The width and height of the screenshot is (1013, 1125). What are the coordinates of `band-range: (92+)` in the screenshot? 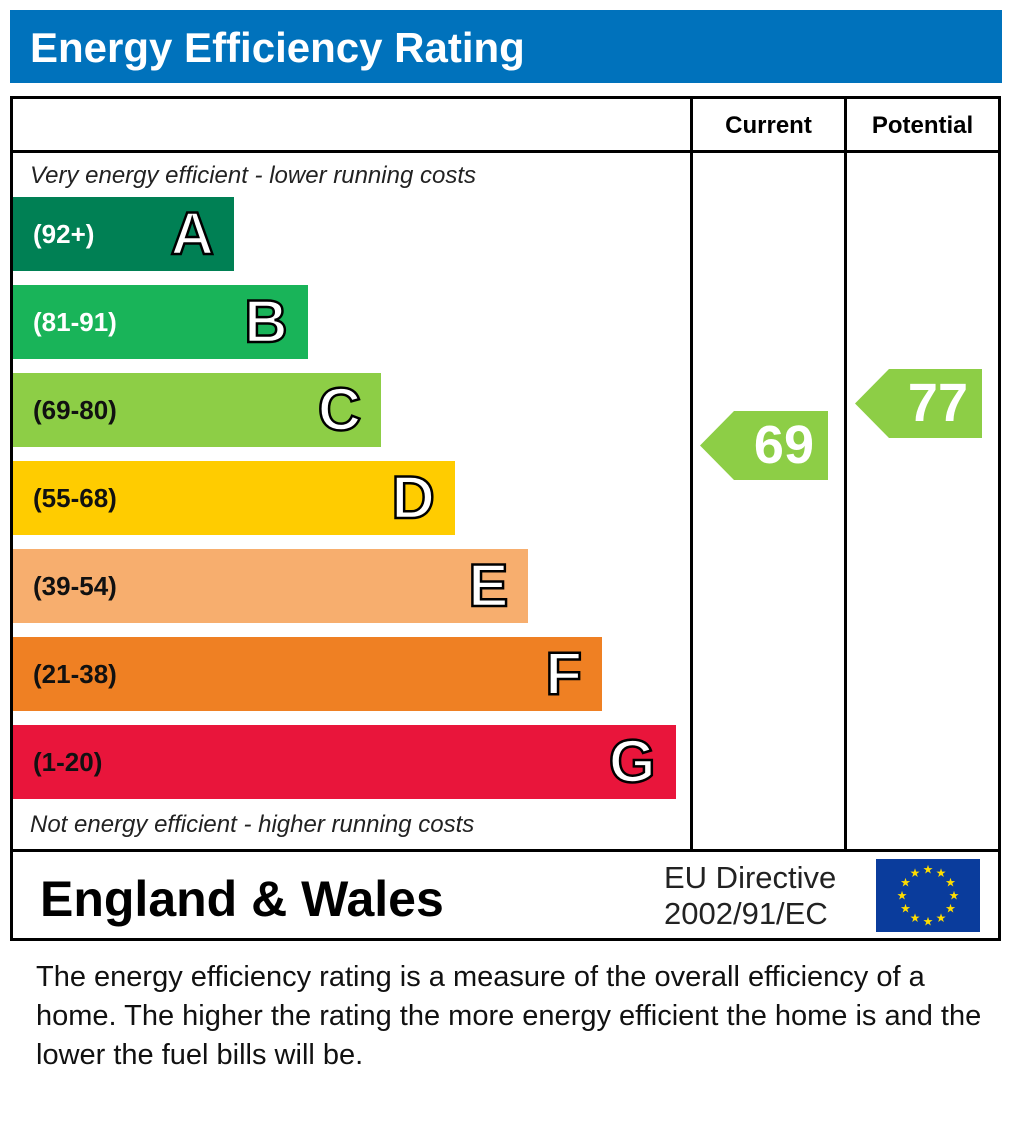 It's located at (64, 234).